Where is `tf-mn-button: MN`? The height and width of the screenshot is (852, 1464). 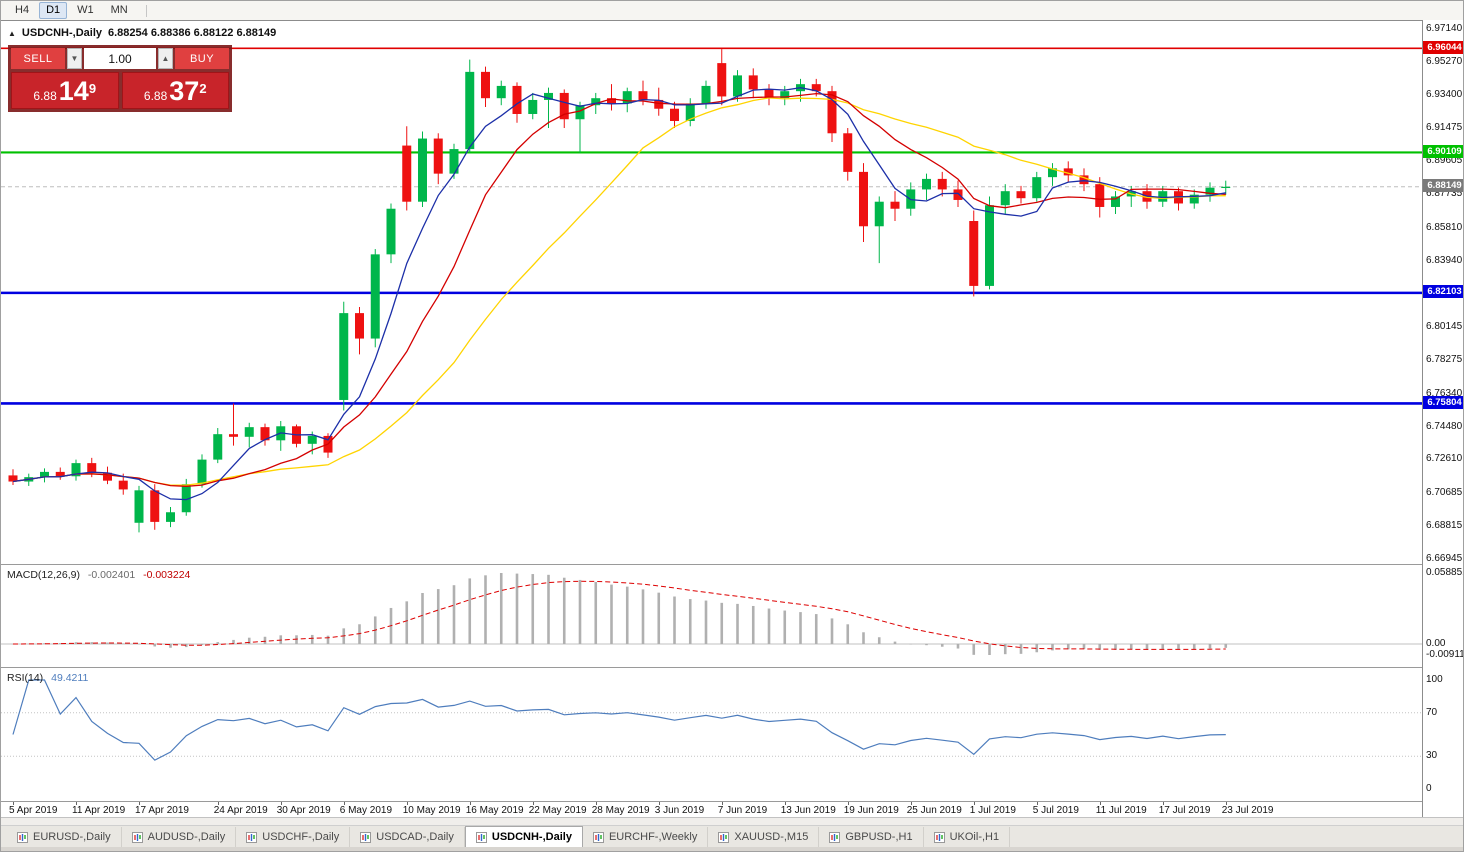 tf-mn-button: MN is located at coordinates (119, 10).